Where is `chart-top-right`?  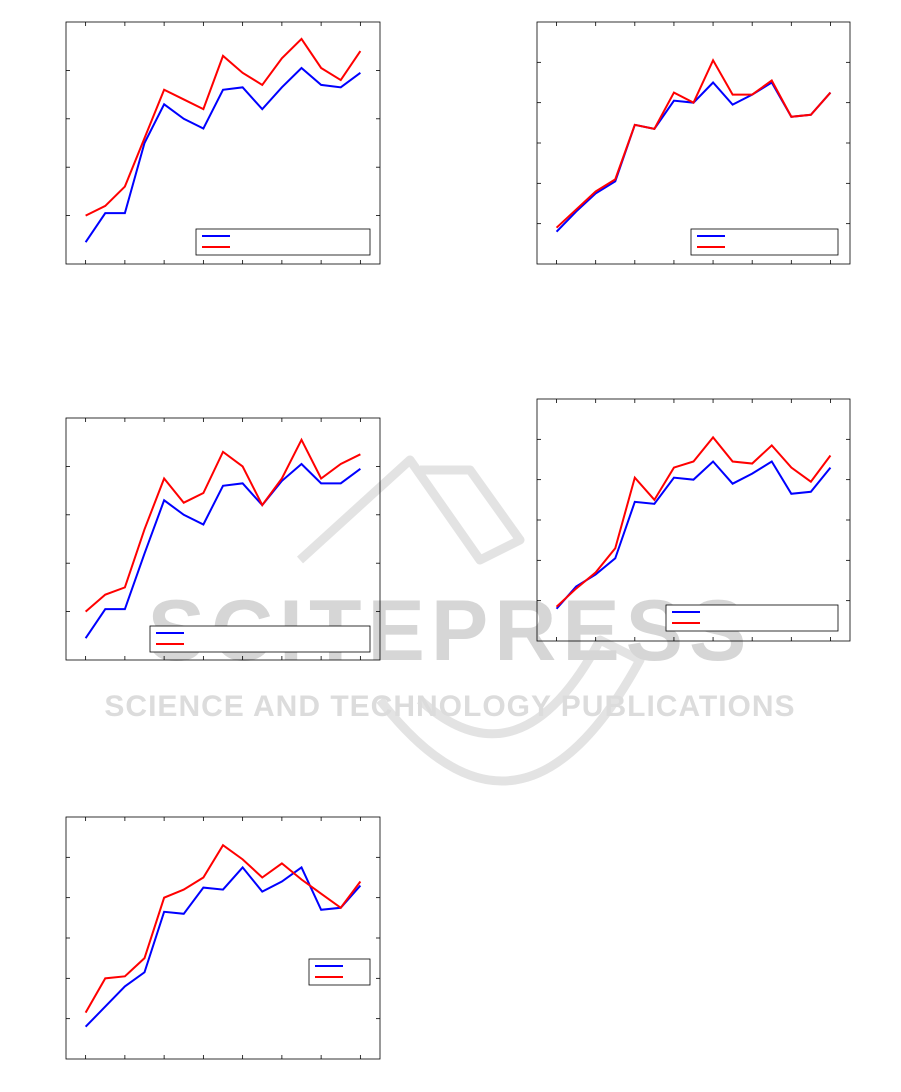
chart-top-right is located at coordinates (693, 143).